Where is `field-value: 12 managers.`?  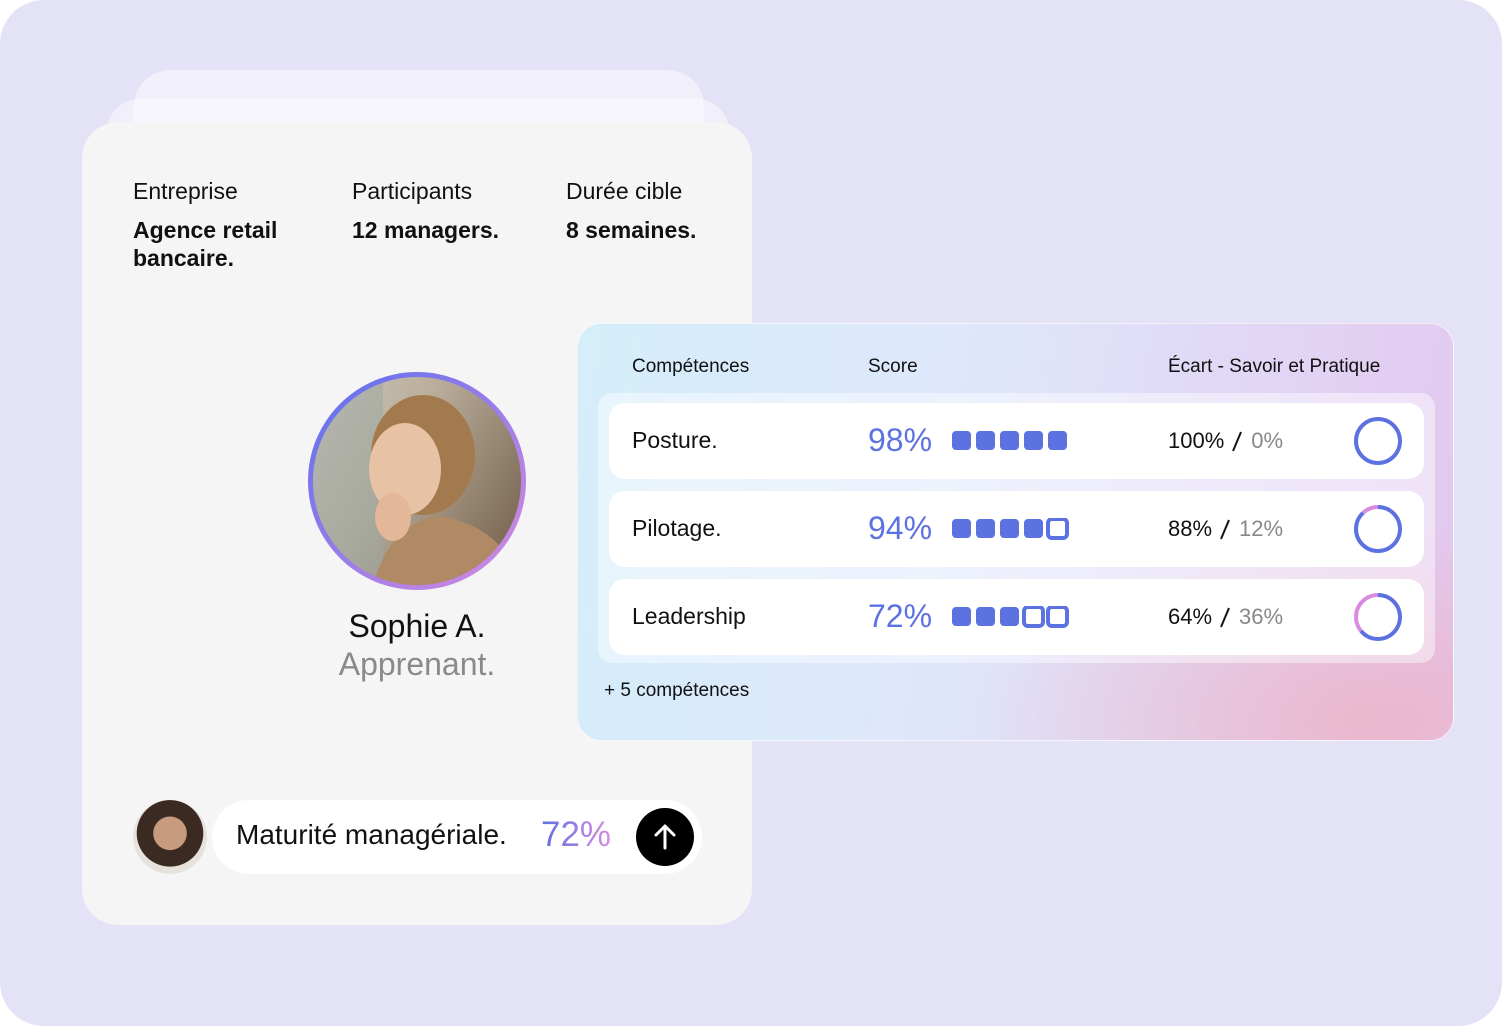
field-value: 12 managers. is located at coordinates (426, 230).